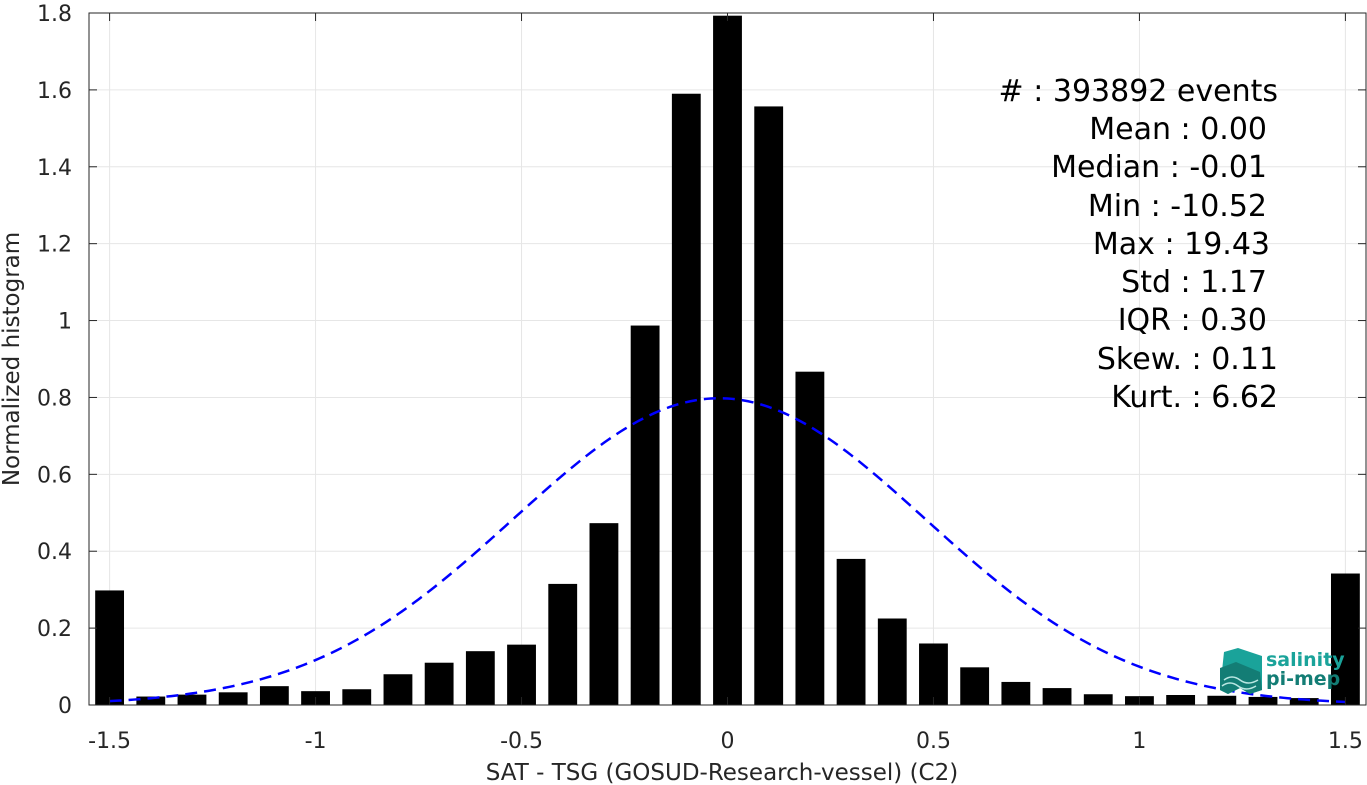 The image size is (1367, 785). I want to click on stat-median: Median : -0.01, so click(1159, 167).